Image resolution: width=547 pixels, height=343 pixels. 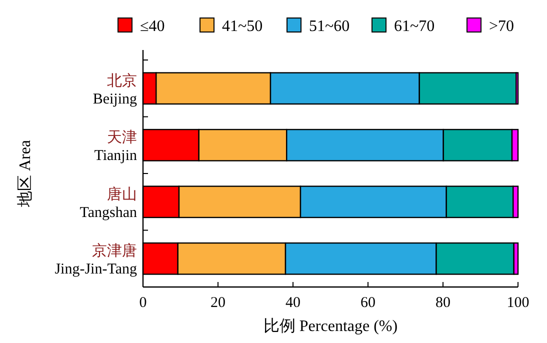 What do you see at coordinates (143, 303) in the screenshot?
I see `x-tick-label: 0` at bounding box center [143, 303].